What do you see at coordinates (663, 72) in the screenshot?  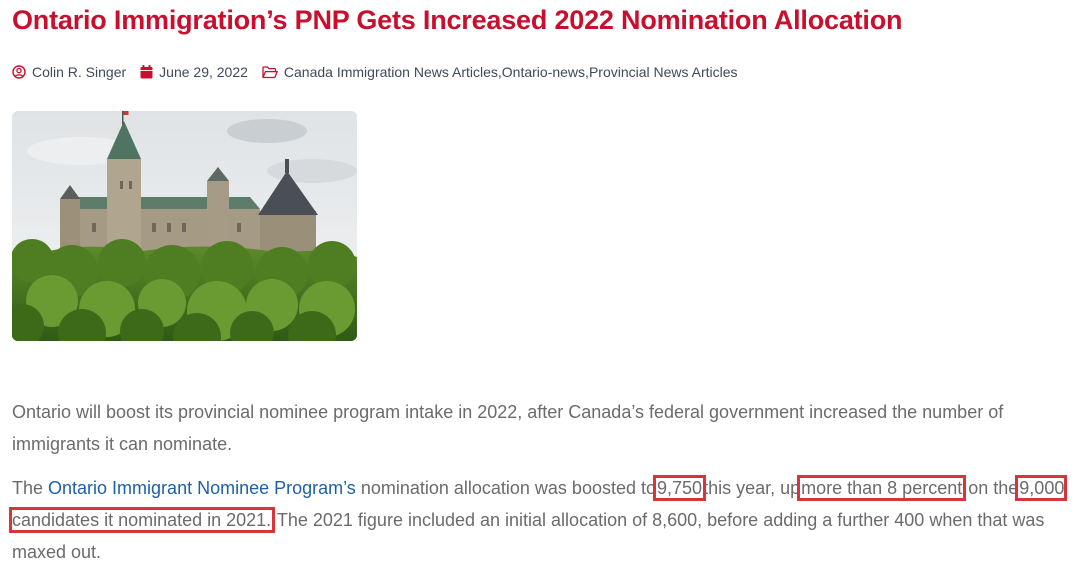 I see `category-link-provincial-news: Provincial News Articles` at bounding box center [663, 72].